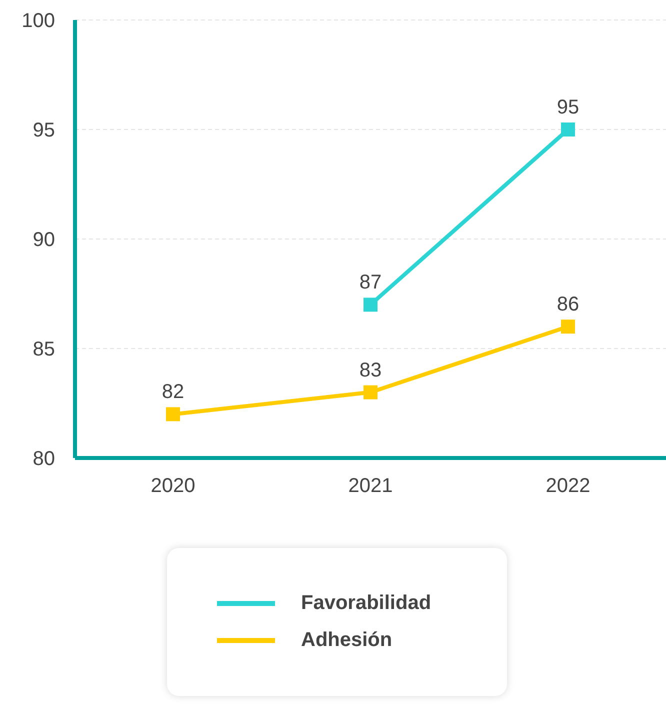  Describe the element at coordinates (366, 603) in the screenshot. I see `legend-label: Favorabilidad` at that location.